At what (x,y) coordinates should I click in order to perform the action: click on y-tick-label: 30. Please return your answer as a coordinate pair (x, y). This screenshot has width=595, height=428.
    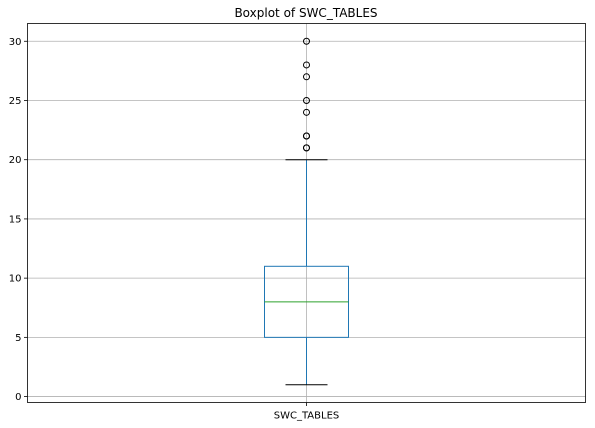
    Looking at the image, I should click on (15, 42).